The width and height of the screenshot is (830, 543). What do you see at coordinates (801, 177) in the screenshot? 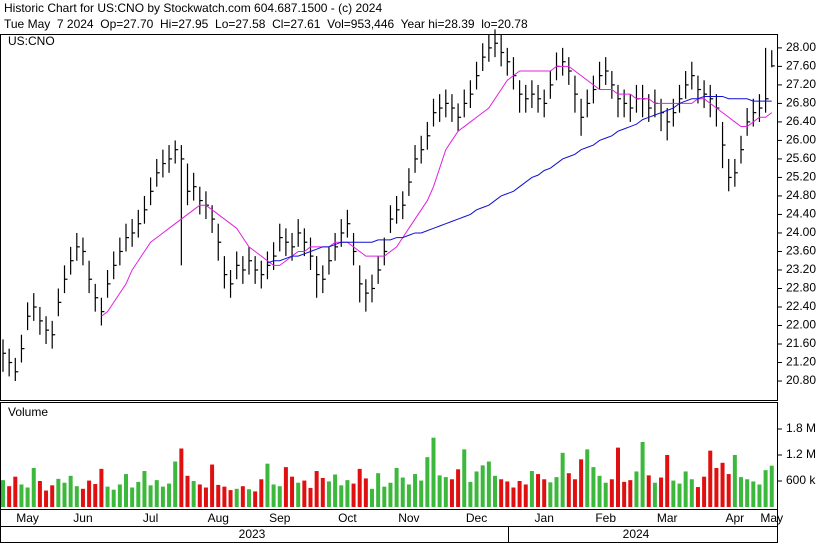
I see `y-tick-label: 25.20` at bounding box center [801, 177].